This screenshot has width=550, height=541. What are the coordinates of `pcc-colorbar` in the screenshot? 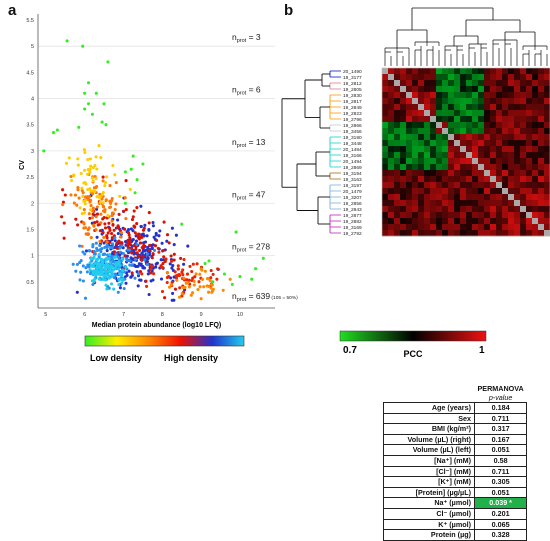 It's located at (413, 336).